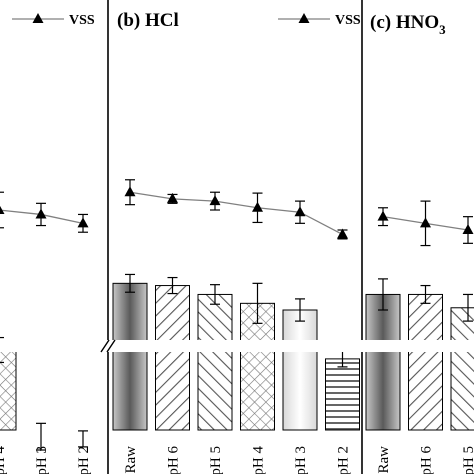  I want to click on vss-line, so click(236, 213).